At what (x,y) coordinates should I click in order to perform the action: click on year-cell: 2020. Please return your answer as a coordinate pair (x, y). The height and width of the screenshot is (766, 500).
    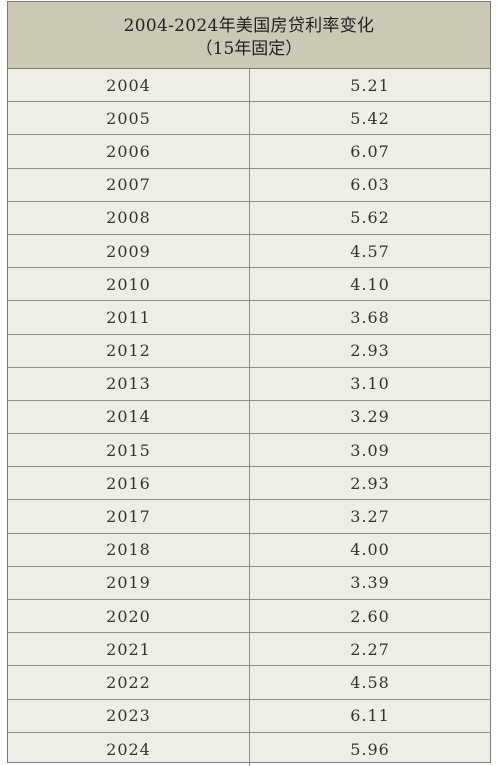
    Looking at the image, I should click on (129, 616).